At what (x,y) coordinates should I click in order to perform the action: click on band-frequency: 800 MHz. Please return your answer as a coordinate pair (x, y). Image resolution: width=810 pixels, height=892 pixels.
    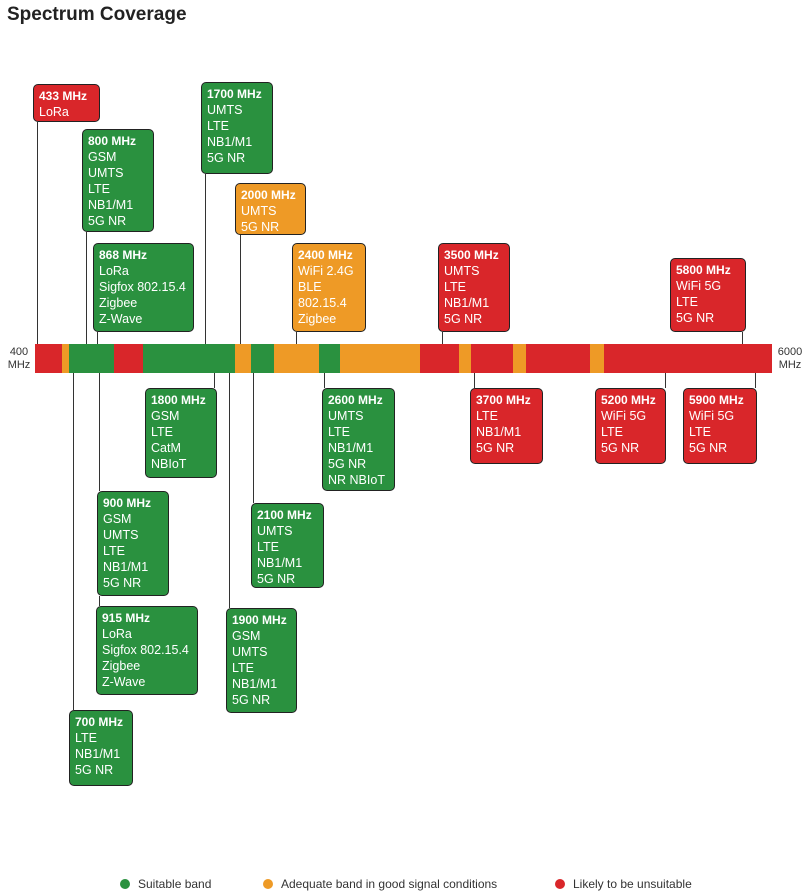
    Looking at the image, I should click on (112, 141).